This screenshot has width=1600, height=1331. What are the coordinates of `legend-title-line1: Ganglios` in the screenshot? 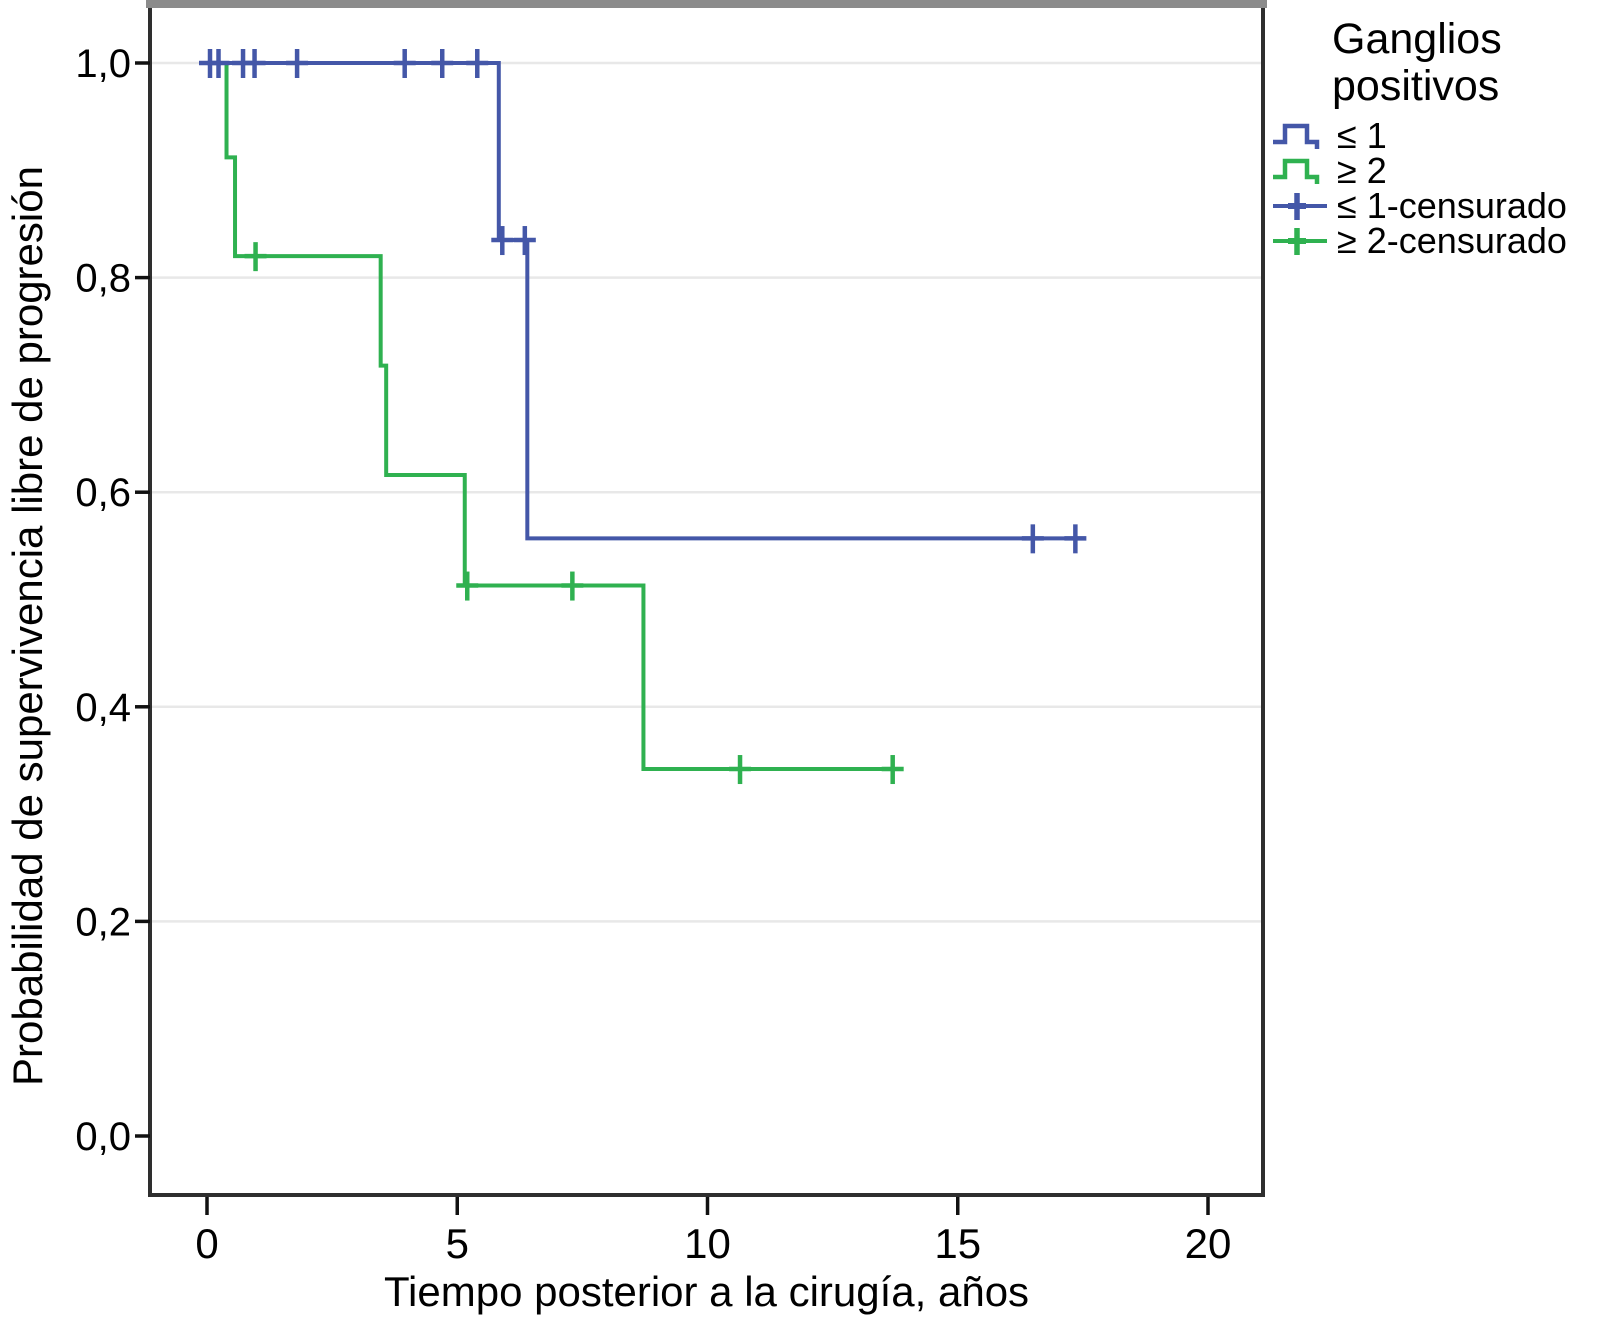 It's located at (1417, 39).